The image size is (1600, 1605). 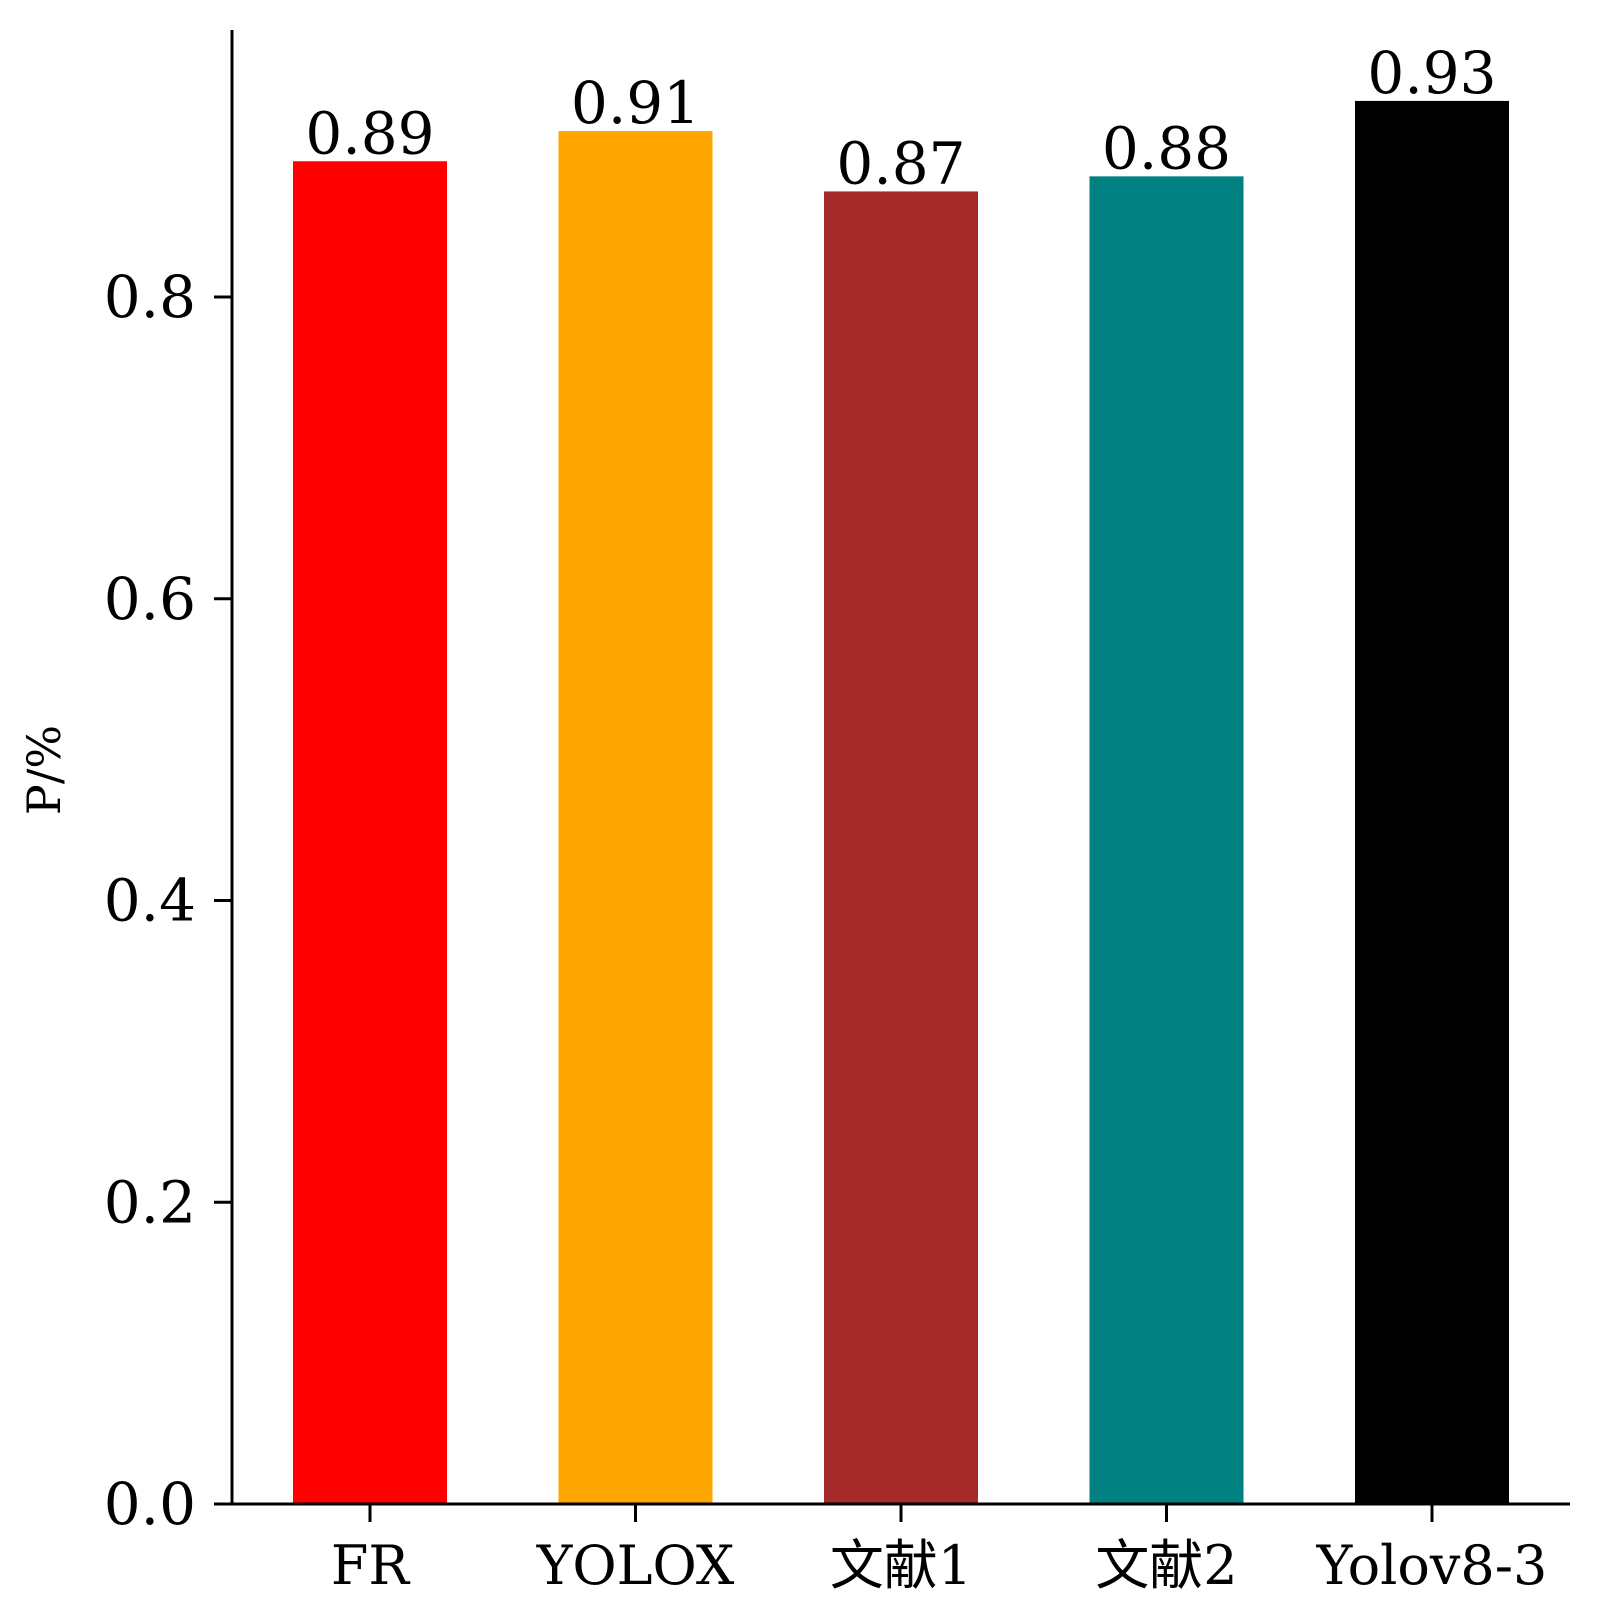 I want to click on data-label-3: 0.87, so click(x=900, y=163).